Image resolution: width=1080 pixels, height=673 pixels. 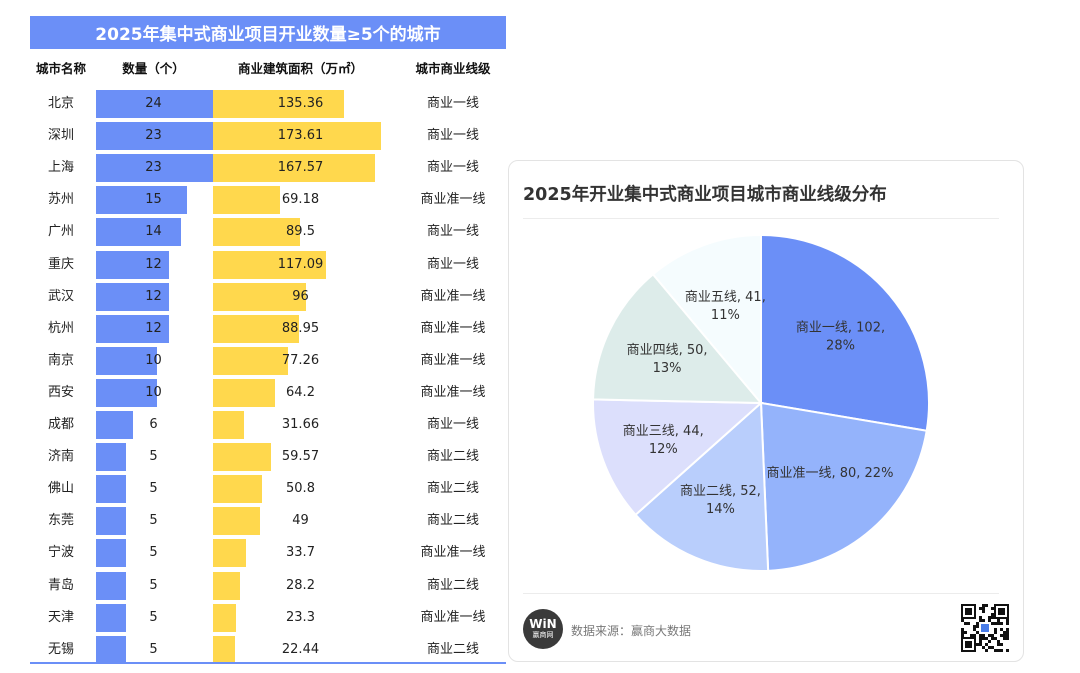 I want to click on table-row: 上海 23 167.57 商业一线, so click(x=268, y=168).